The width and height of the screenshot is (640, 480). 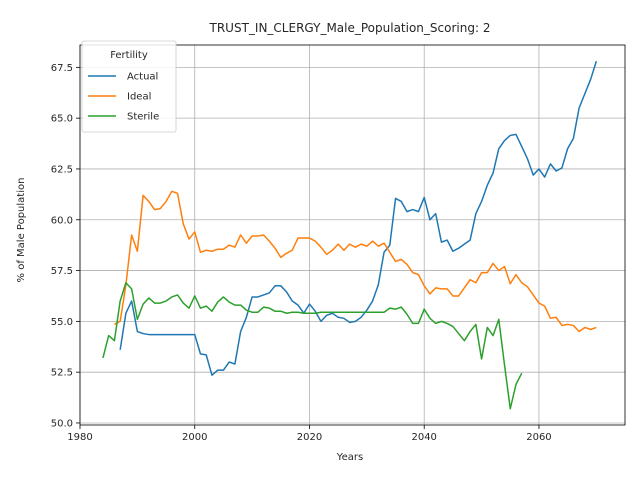 What do you see at coordinates (538, 437) in the screenshot?
I see `x-tick-label: 2060` at bounding box center [538, 437].